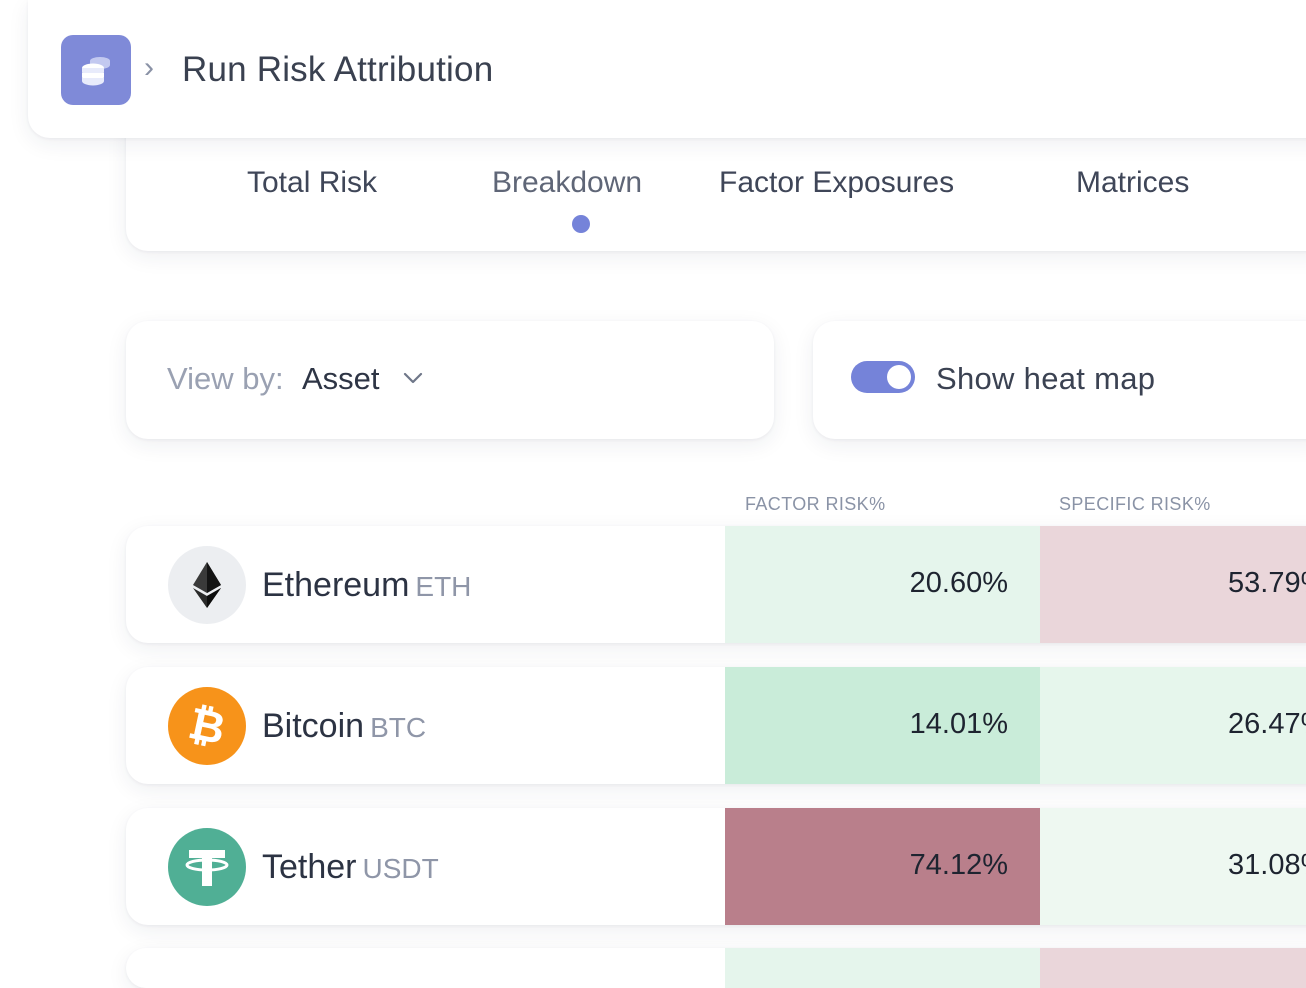 Image resolution: width=1306 pixels, height=988 pixels. What do you see at coordinates (1173, 725) in the screenshot?
I see `specific-risk-cell: 26.47%` at bounding box center [1173, 725].